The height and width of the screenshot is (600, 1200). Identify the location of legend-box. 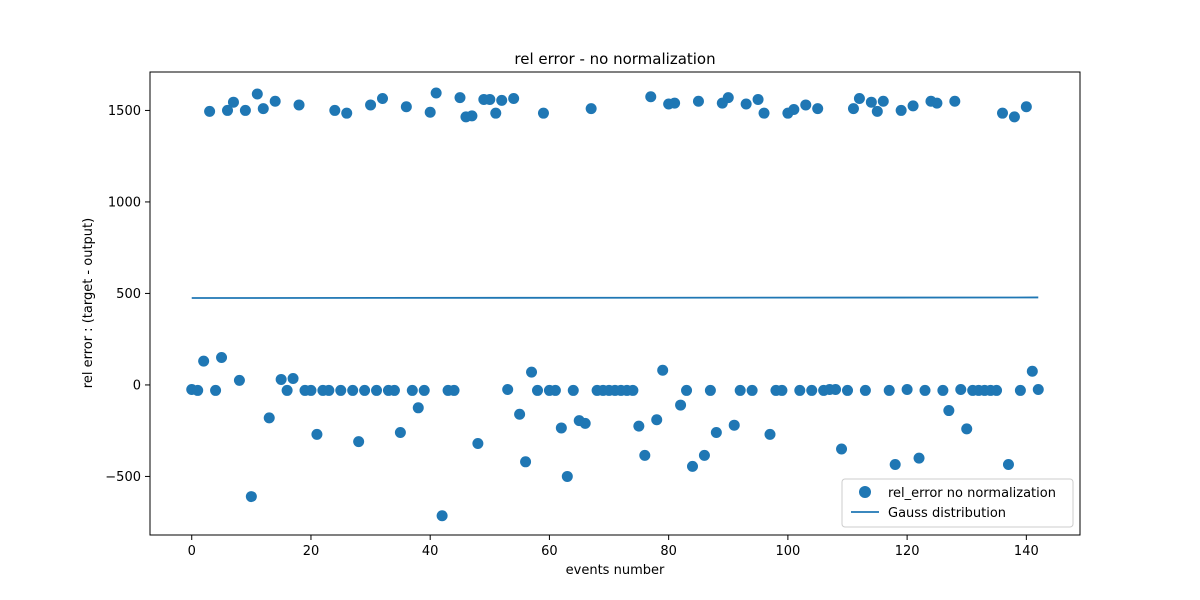
(957, 503).